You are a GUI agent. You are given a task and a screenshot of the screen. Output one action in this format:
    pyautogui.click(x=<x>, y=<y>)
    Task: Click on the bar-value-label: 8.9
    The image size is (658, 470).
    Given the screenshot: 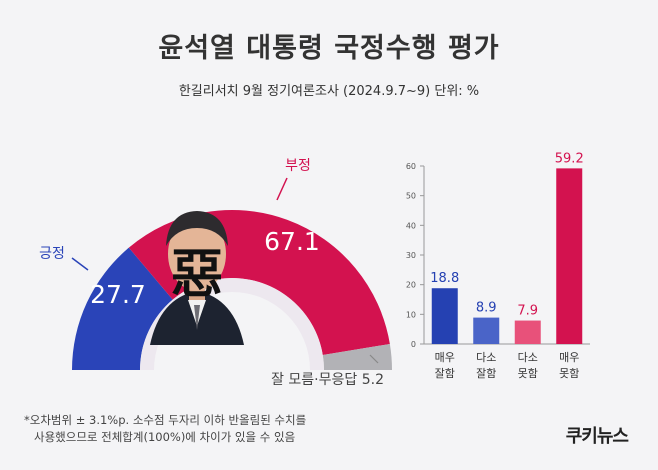 What is the action you would take?
    pyautogui.click(x=486, y=308)
    